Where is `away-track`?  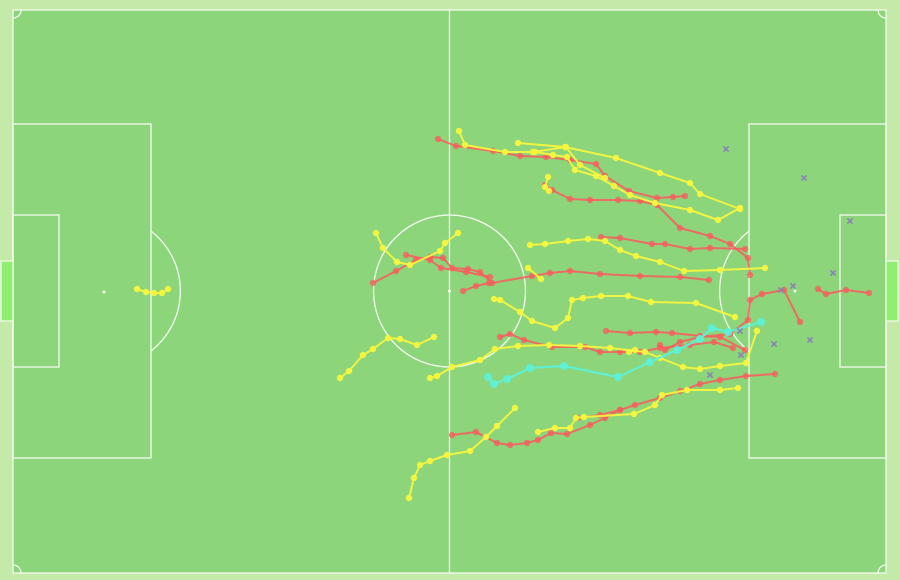 away-track is located at coordinates (476, 287).